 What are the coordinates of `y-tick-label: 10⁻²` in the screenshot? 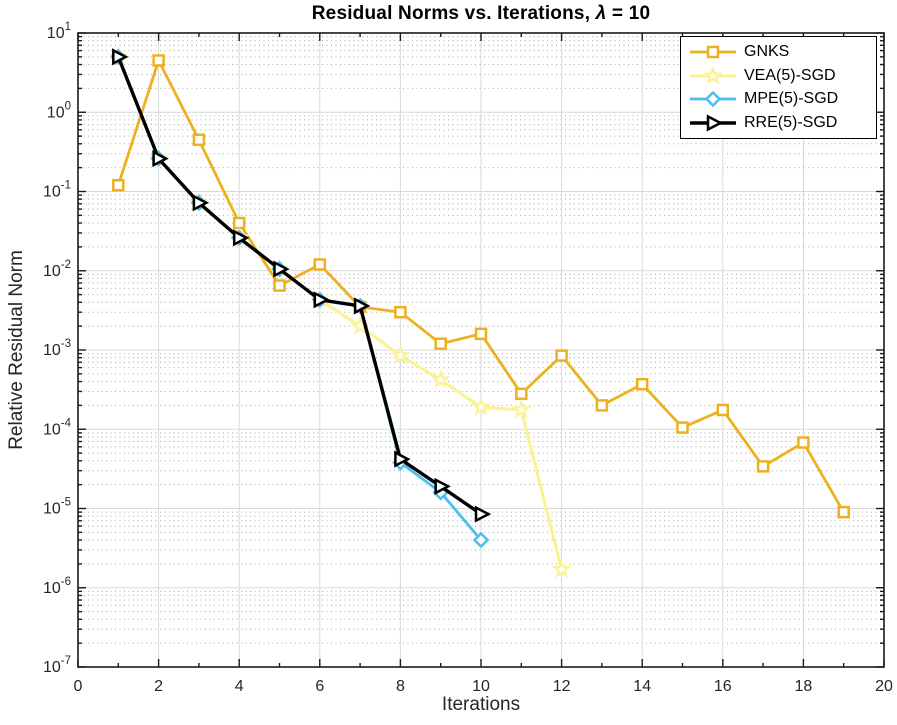 It's located at (57, 269).